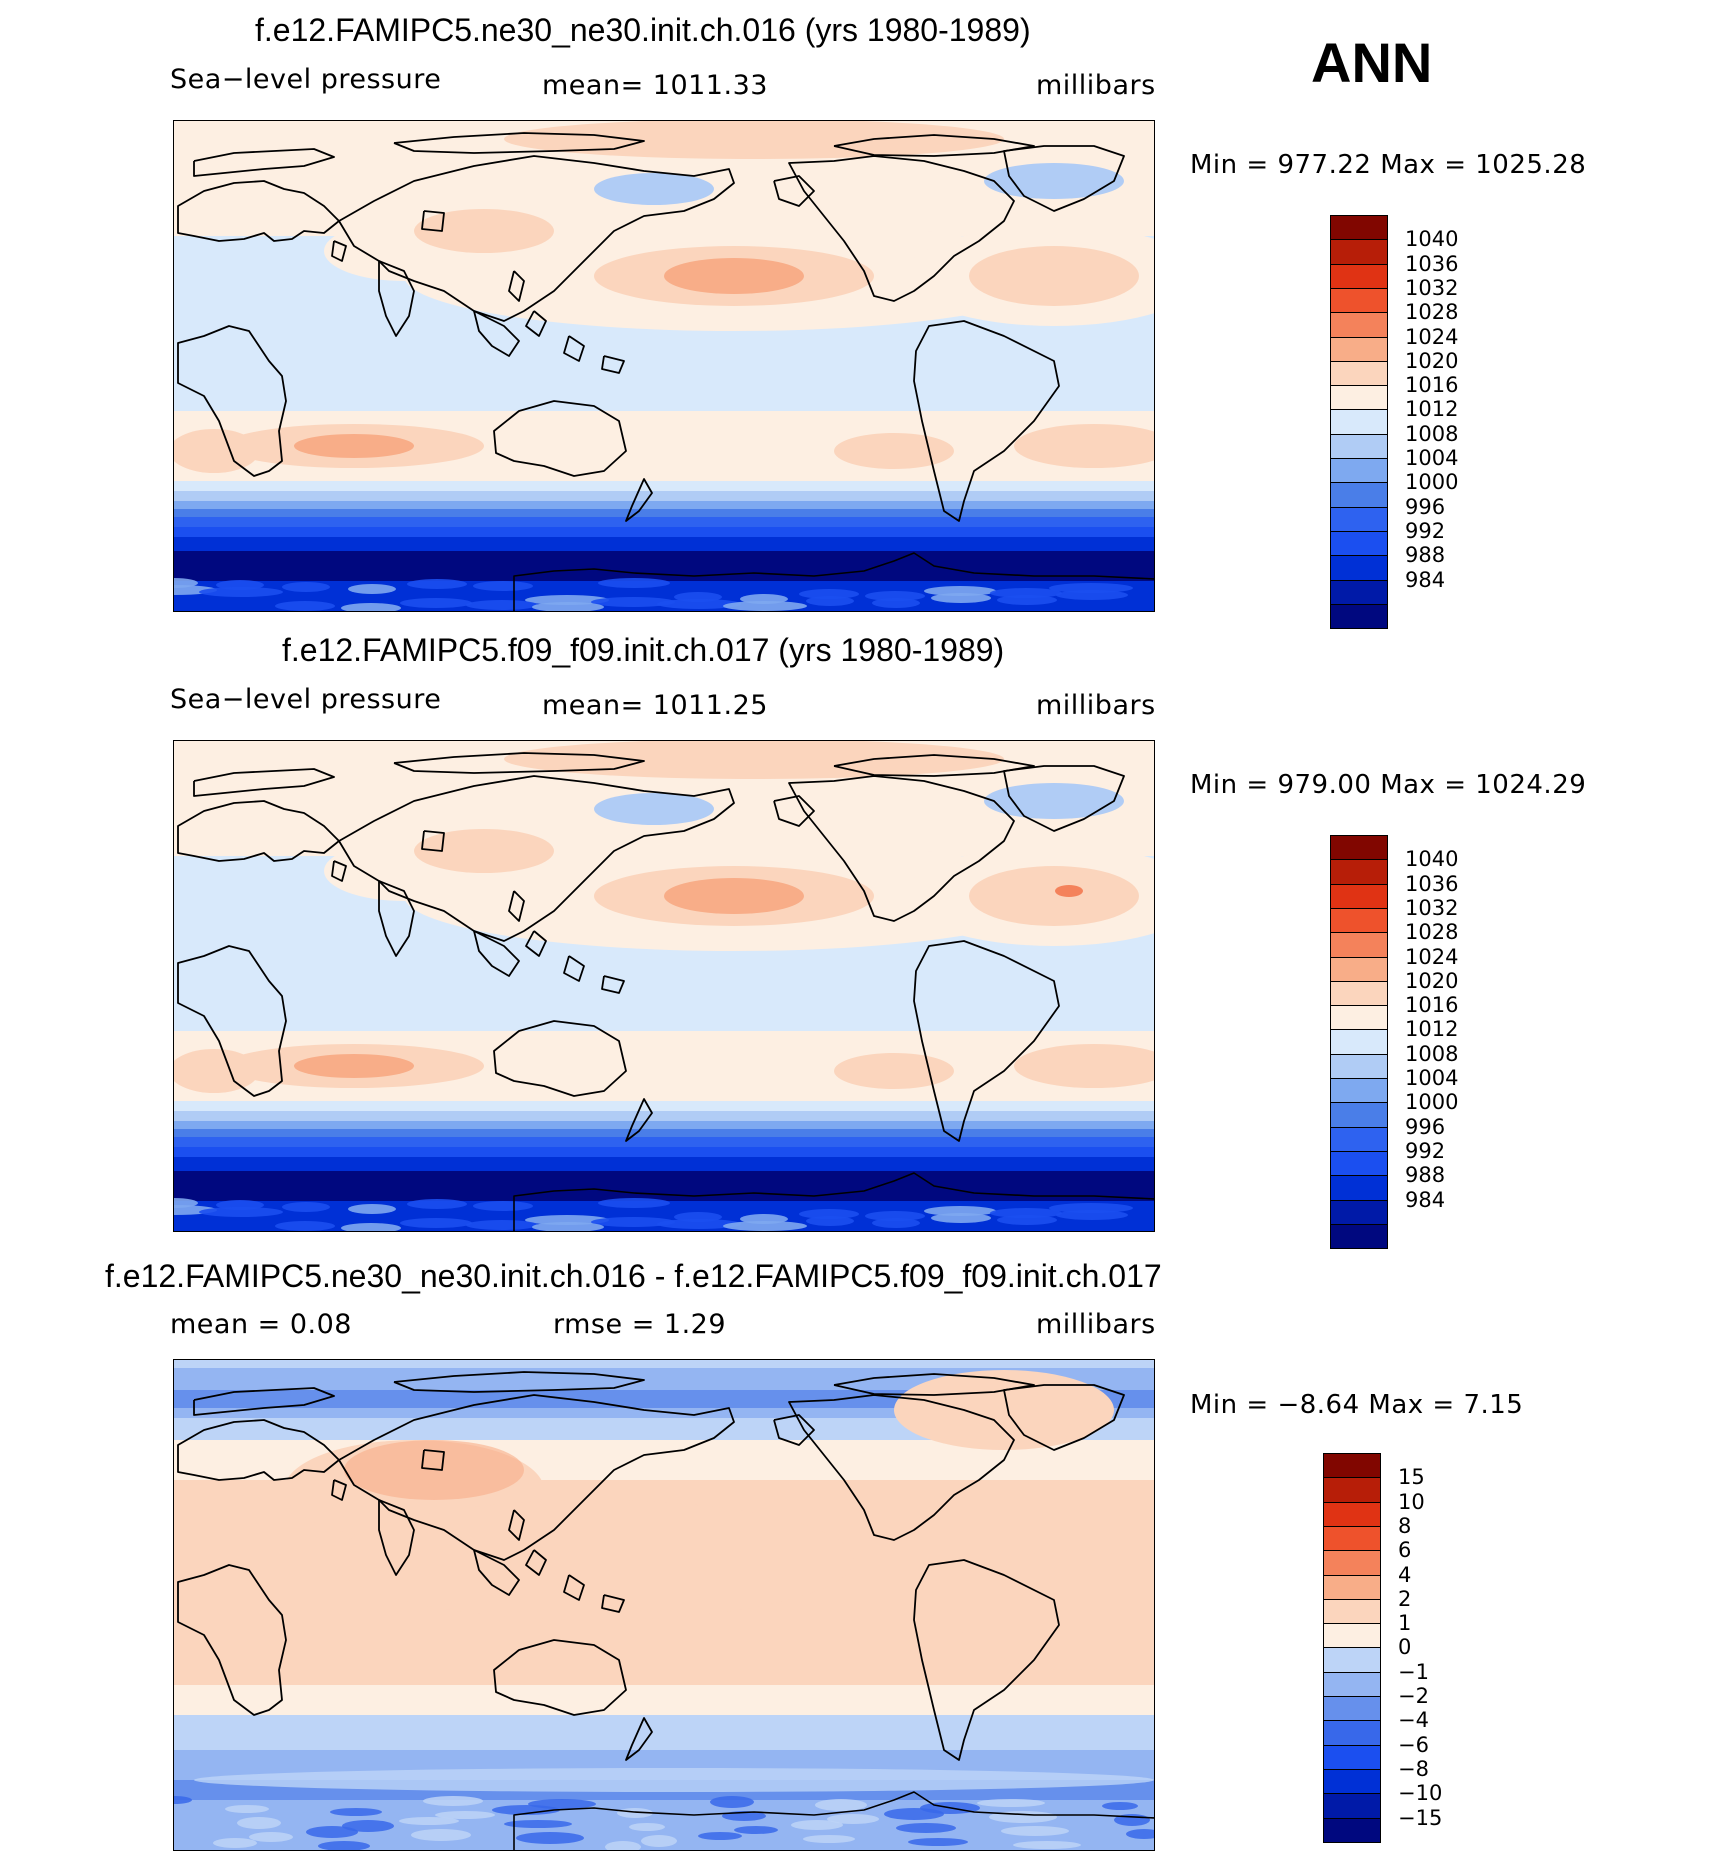 Image resolution: width=1710 pixels, height=1858 pixels. What do you see at coordinates (1413, 1768) in the screenshot?
I see `colorbar-level-label: −8` at bounding box center [1413, 1768].